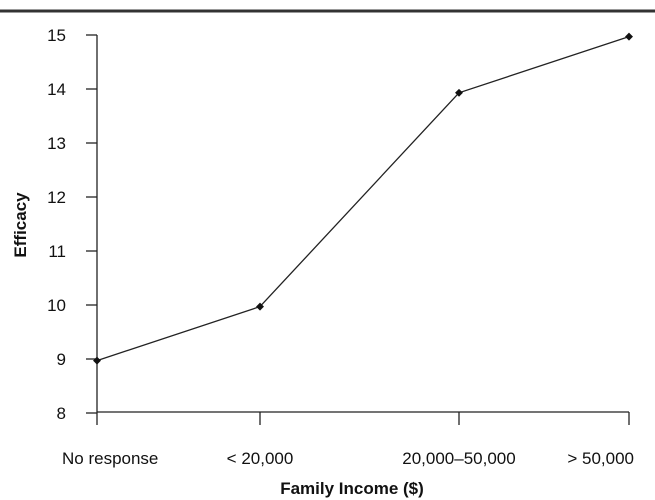 Image resolution: width=655 pixels, height=500 pixels. Describe the element at coordinates (56, 35) in the screenshot. I see `y-tick-label: 15` at that location.